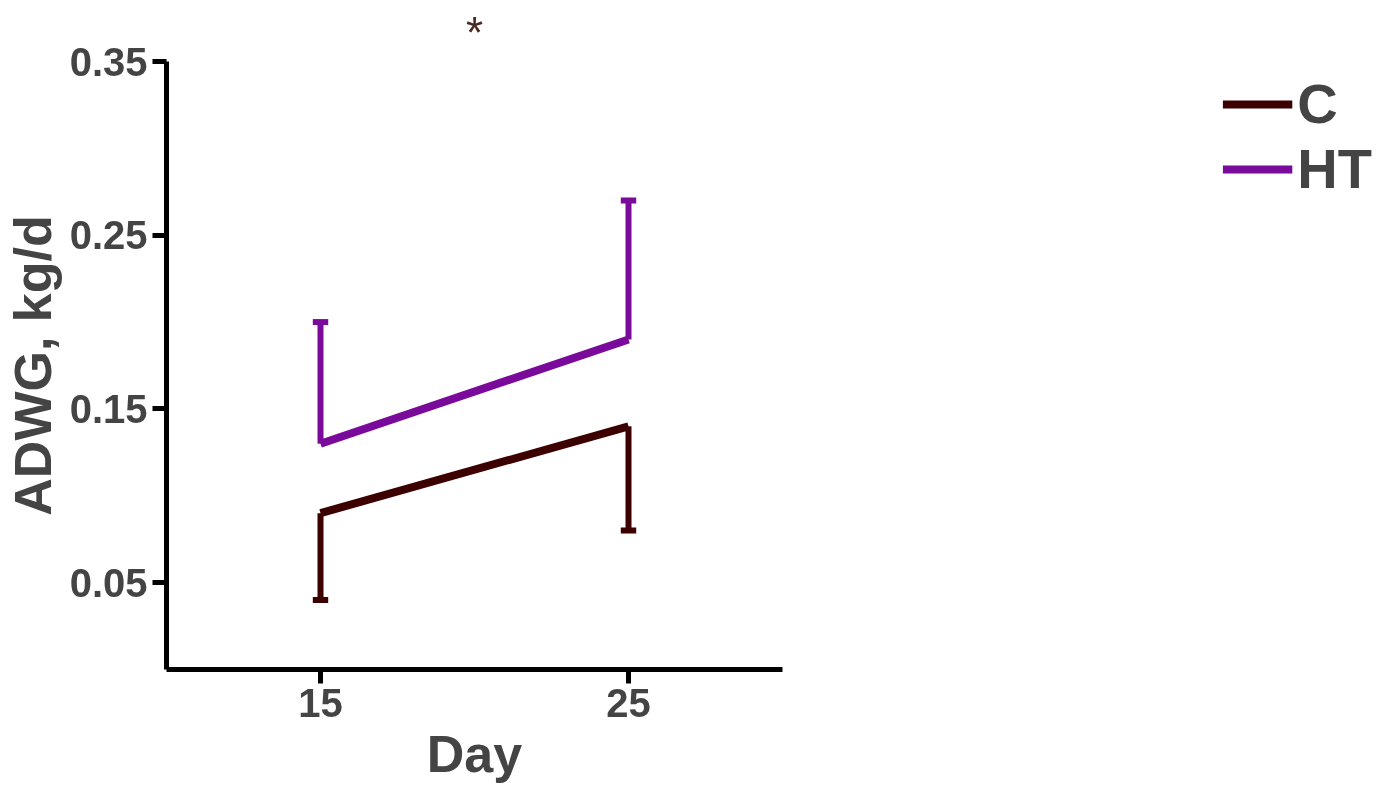  Describe the element at coordinates (108, 582) in the screenshot. I see `y-tick-label: 0.05` at that location.